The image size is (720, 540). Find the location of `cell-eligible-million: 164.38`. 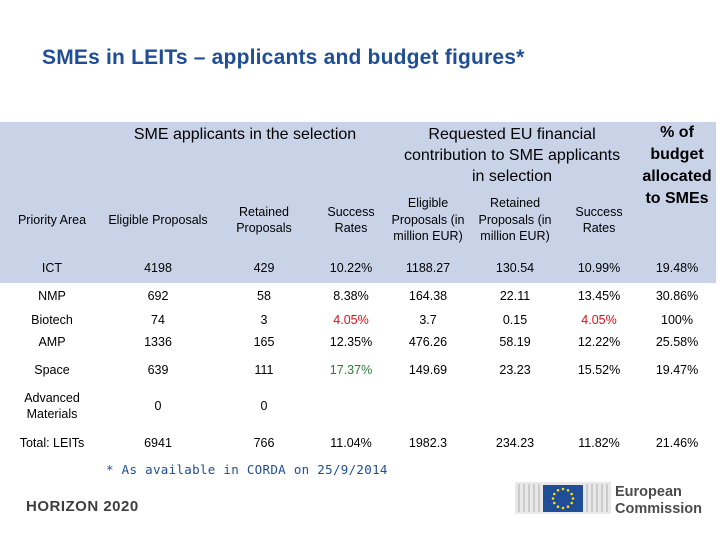

cell-eligible-million: 164.38 is located at coordinates (428, 296).